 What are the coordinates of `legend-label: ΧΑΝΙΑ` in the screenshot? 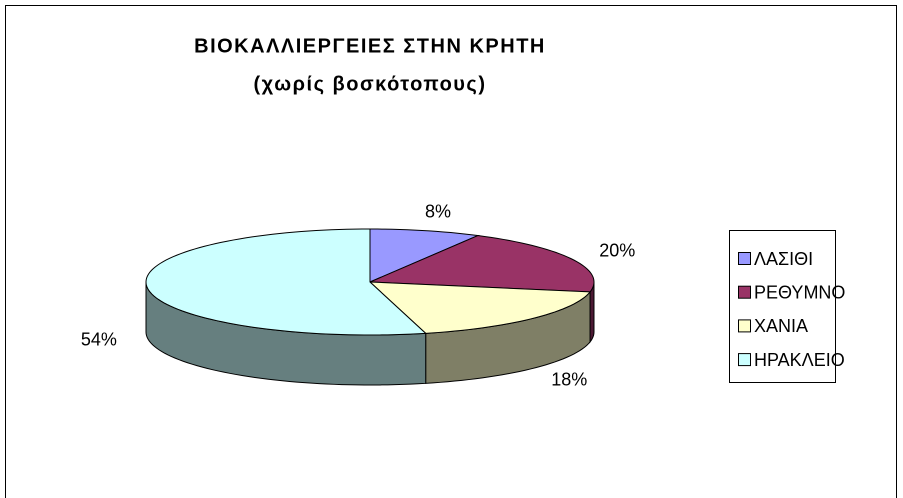 It's located at (781, 326).